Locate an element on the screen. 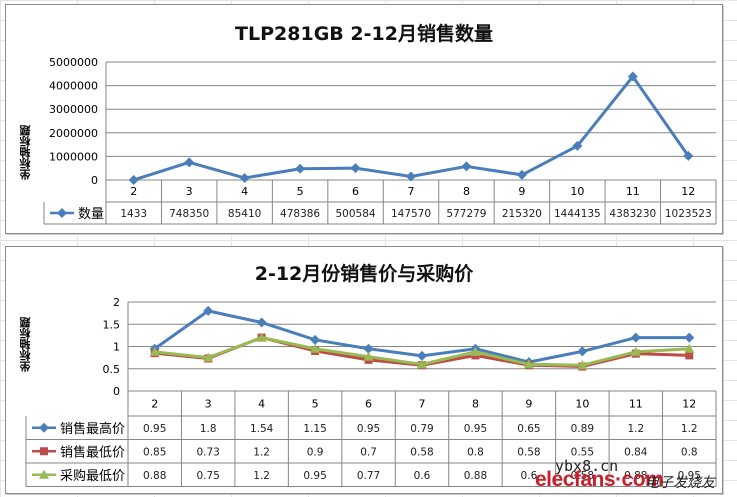 This screenshot has height=497, width=737. legend-label: 销售最高价 is located at coordinates (92, 429).